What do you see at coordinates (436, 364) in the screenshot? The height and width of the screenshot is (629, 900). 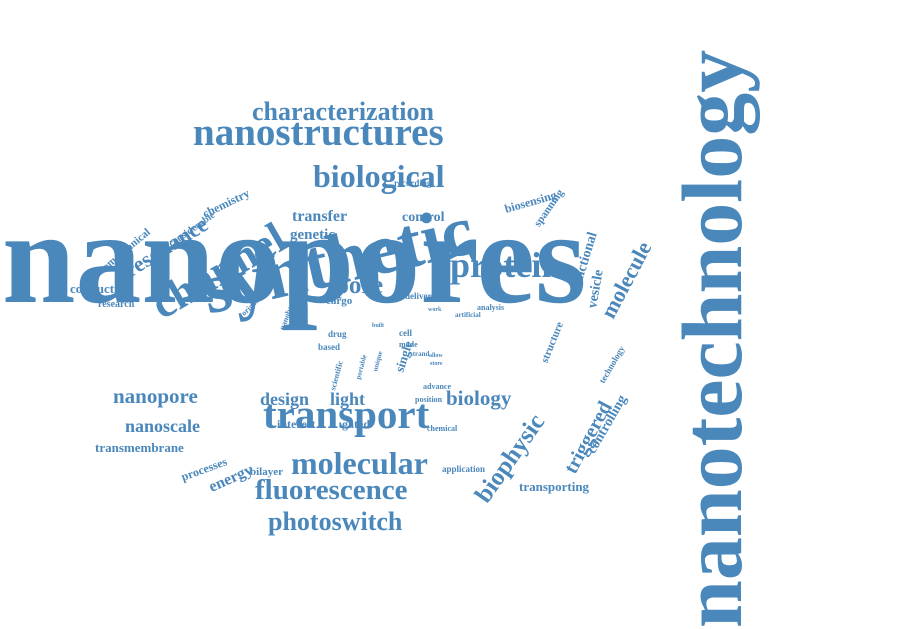 I see `word-store: store` at bounding box center [436, 364].